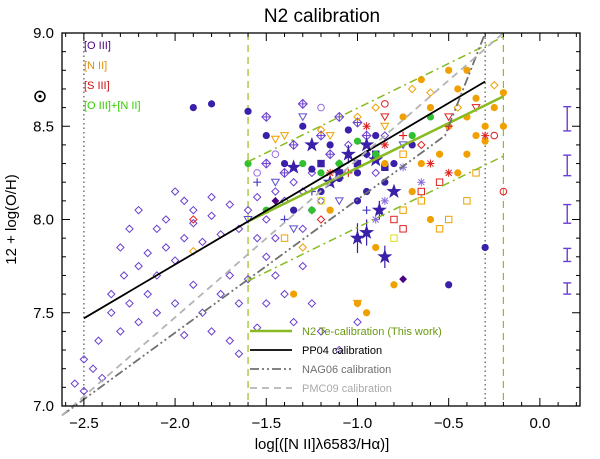 This screenshot has width=600, height=459. Describe the element at coordinates (366, 210) in the screenshot. I see `plus-marker` at that location.